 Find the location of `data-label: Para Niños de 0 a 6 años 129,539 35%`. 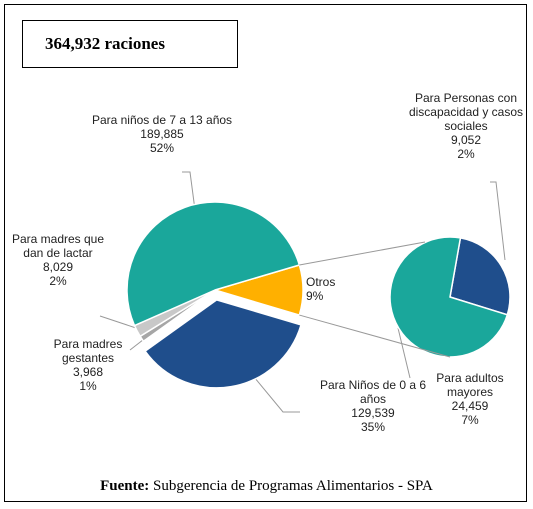

data-label: Para Niños de 0 a 6 años 129,539 35% is located at coordinates (373, 406).